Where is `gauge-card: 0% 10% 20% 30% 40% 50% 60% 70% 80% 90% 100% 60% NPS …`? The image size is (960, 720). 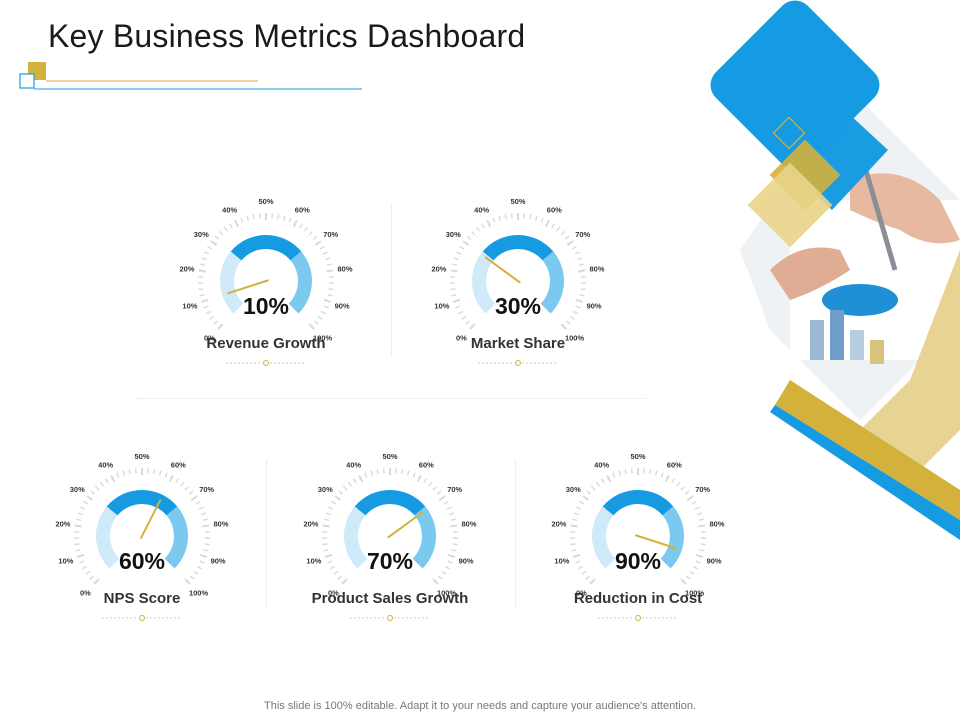 gauge-card: 0% 10% 20% 30% 40% 50% 60% 70% 80% 90% 100% 60% NPS … is located at coordinates (142, 536).